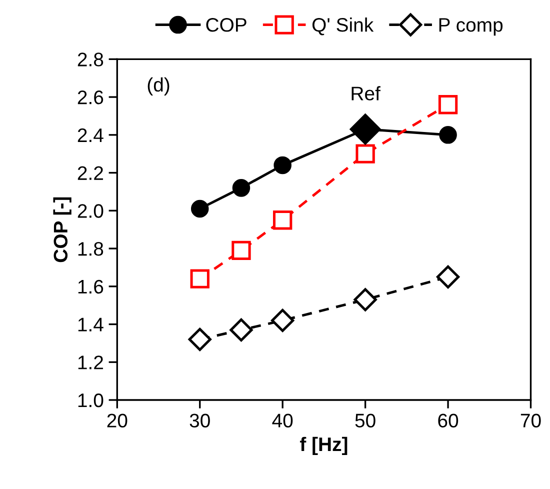 This screenshot has width=550, height=489. I want to click on y-axis-title: COP [-], so click(62, 229).